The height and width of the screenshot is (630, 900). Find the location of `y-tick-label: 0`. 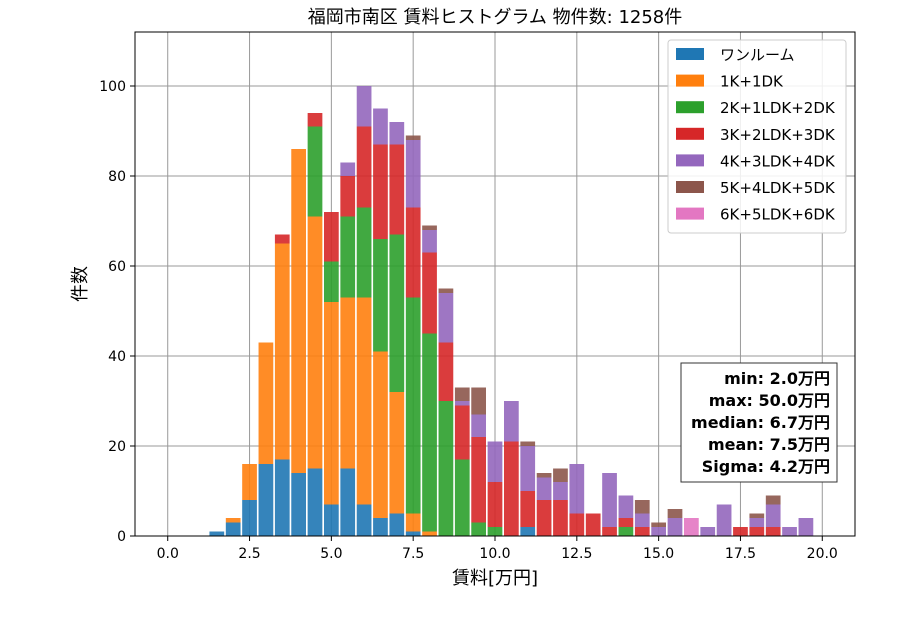

y-tick-label: 0 is located at coordinates (121, 537).